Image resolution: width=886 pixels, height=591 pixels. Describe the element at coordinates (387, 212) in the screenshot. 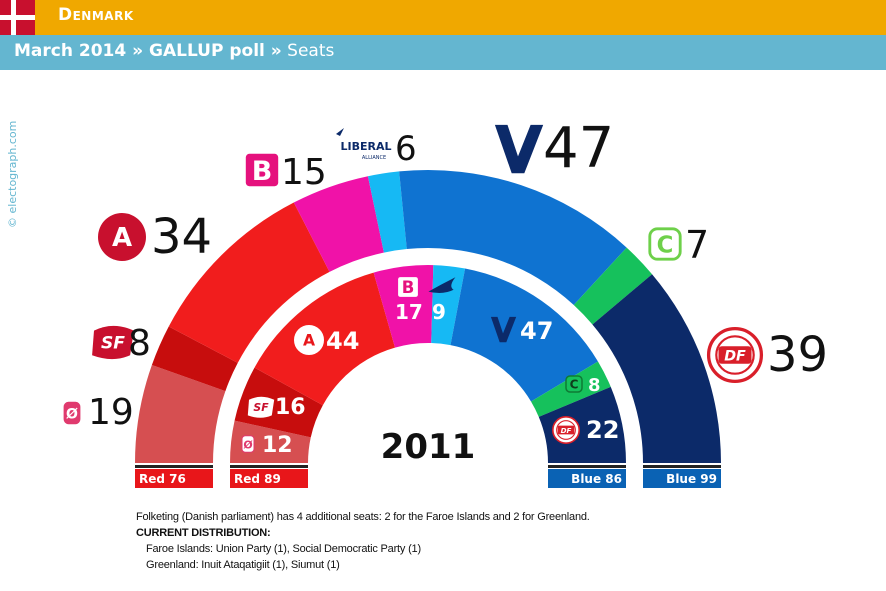

I see `seat-arc-2014-i` at that location.